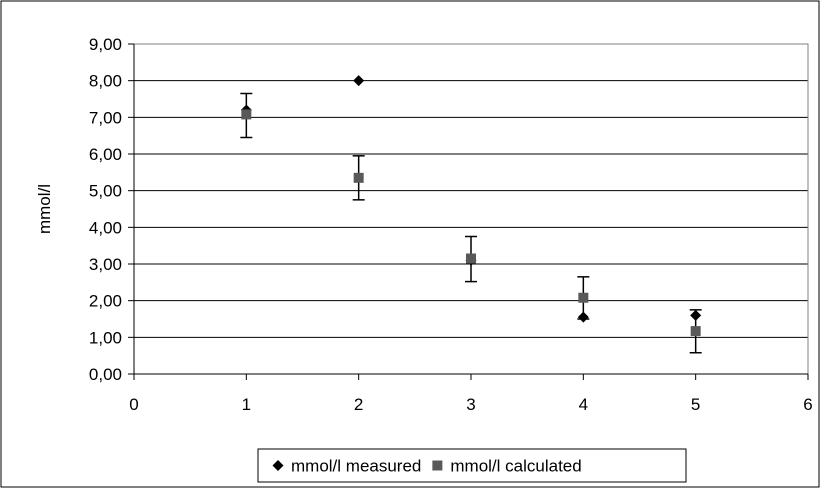 The width and height of the screenshot is (824, 495). Describe the element at coordinates (105, 227) in the screenshot. I see `y-tick-label: 4,00` at that location.